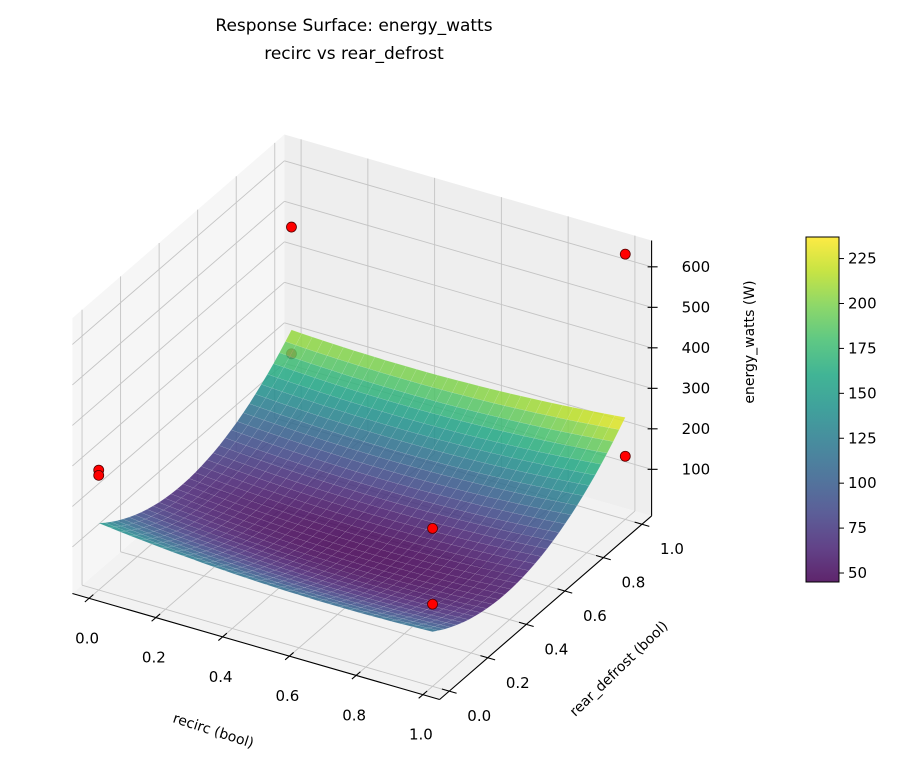 The width and height of the screenshot is (909, 765). What do you see at coordinates (421, 735) in the screenshot?
I see `x-tick-label: 1.0` at bounding box center [421, 735].